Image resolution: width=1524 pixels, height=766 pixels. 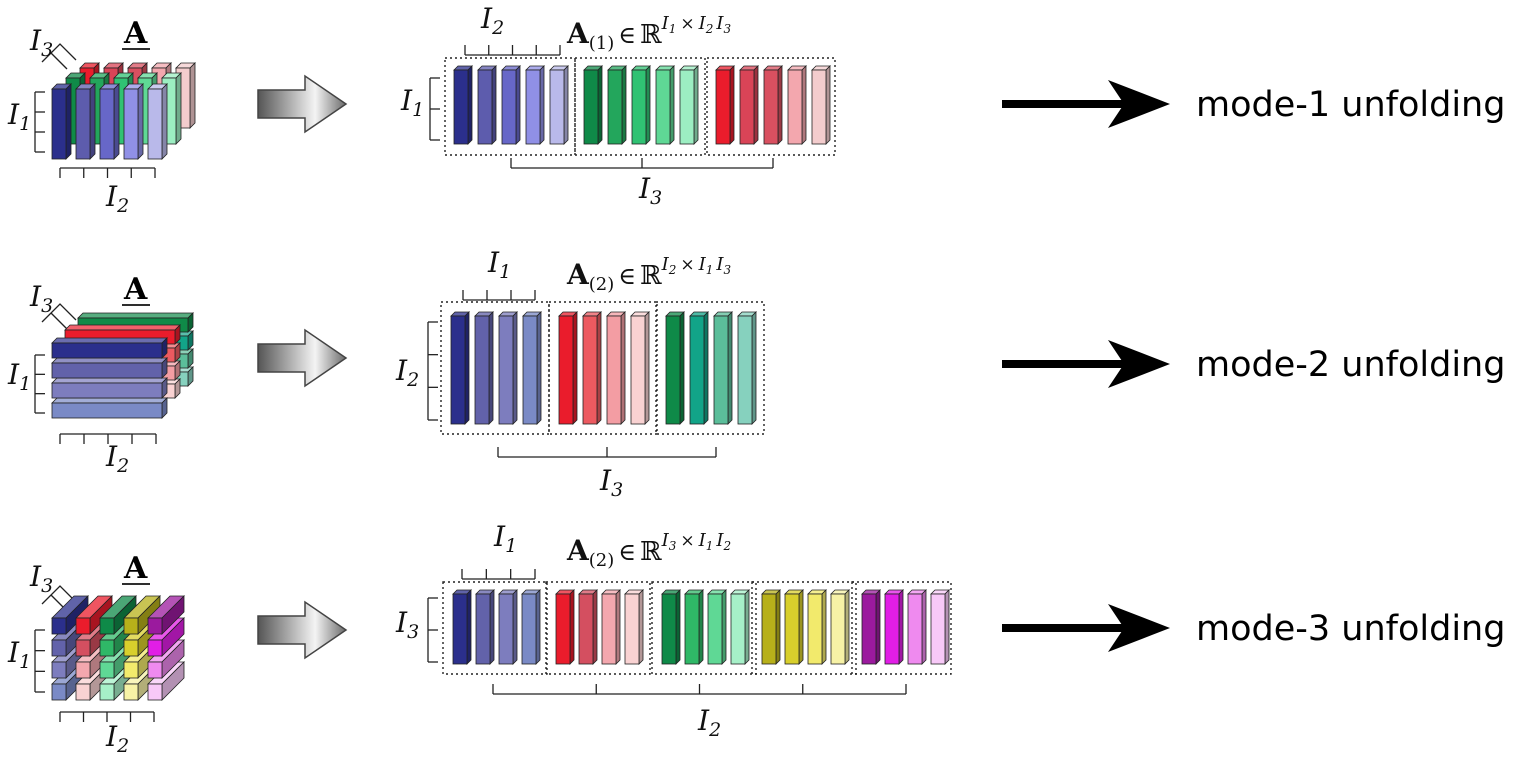 What do you see at coordinates (39, 384) in the screenshot?
I see `tensor-left-bracket-mode2` at bounding box center [39, 384].